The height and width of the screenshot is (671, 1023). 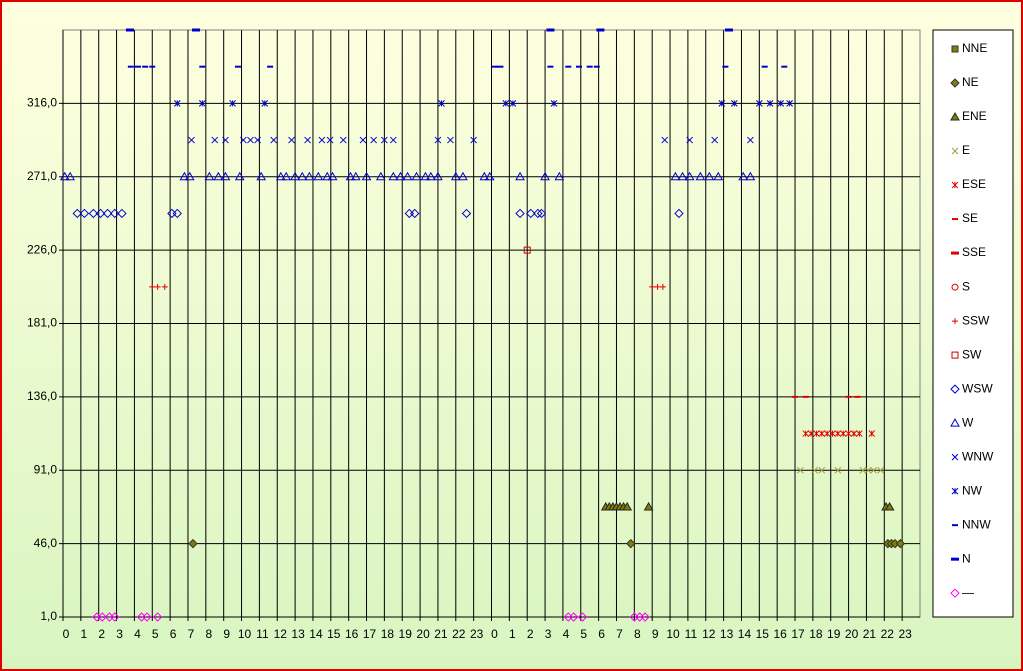 What do you see at coordinates (727, 634) in the screenshot?
I see `x-tick-label: 13` at bounding box center [727, 634].